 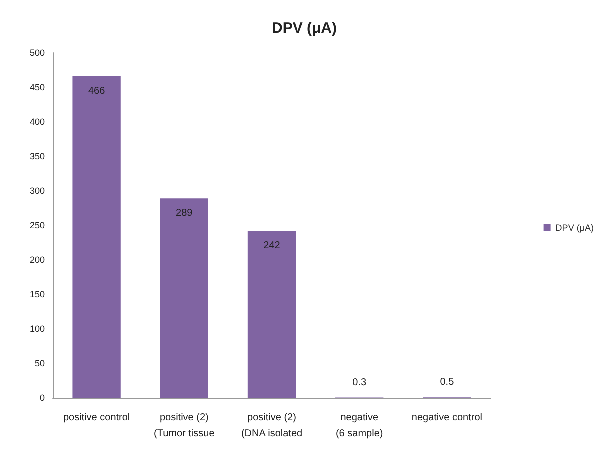 What do you see at coordinates (37, 329) in the screenshot?
I see `y-tick-label: 100` at bounding box center [37, 329].